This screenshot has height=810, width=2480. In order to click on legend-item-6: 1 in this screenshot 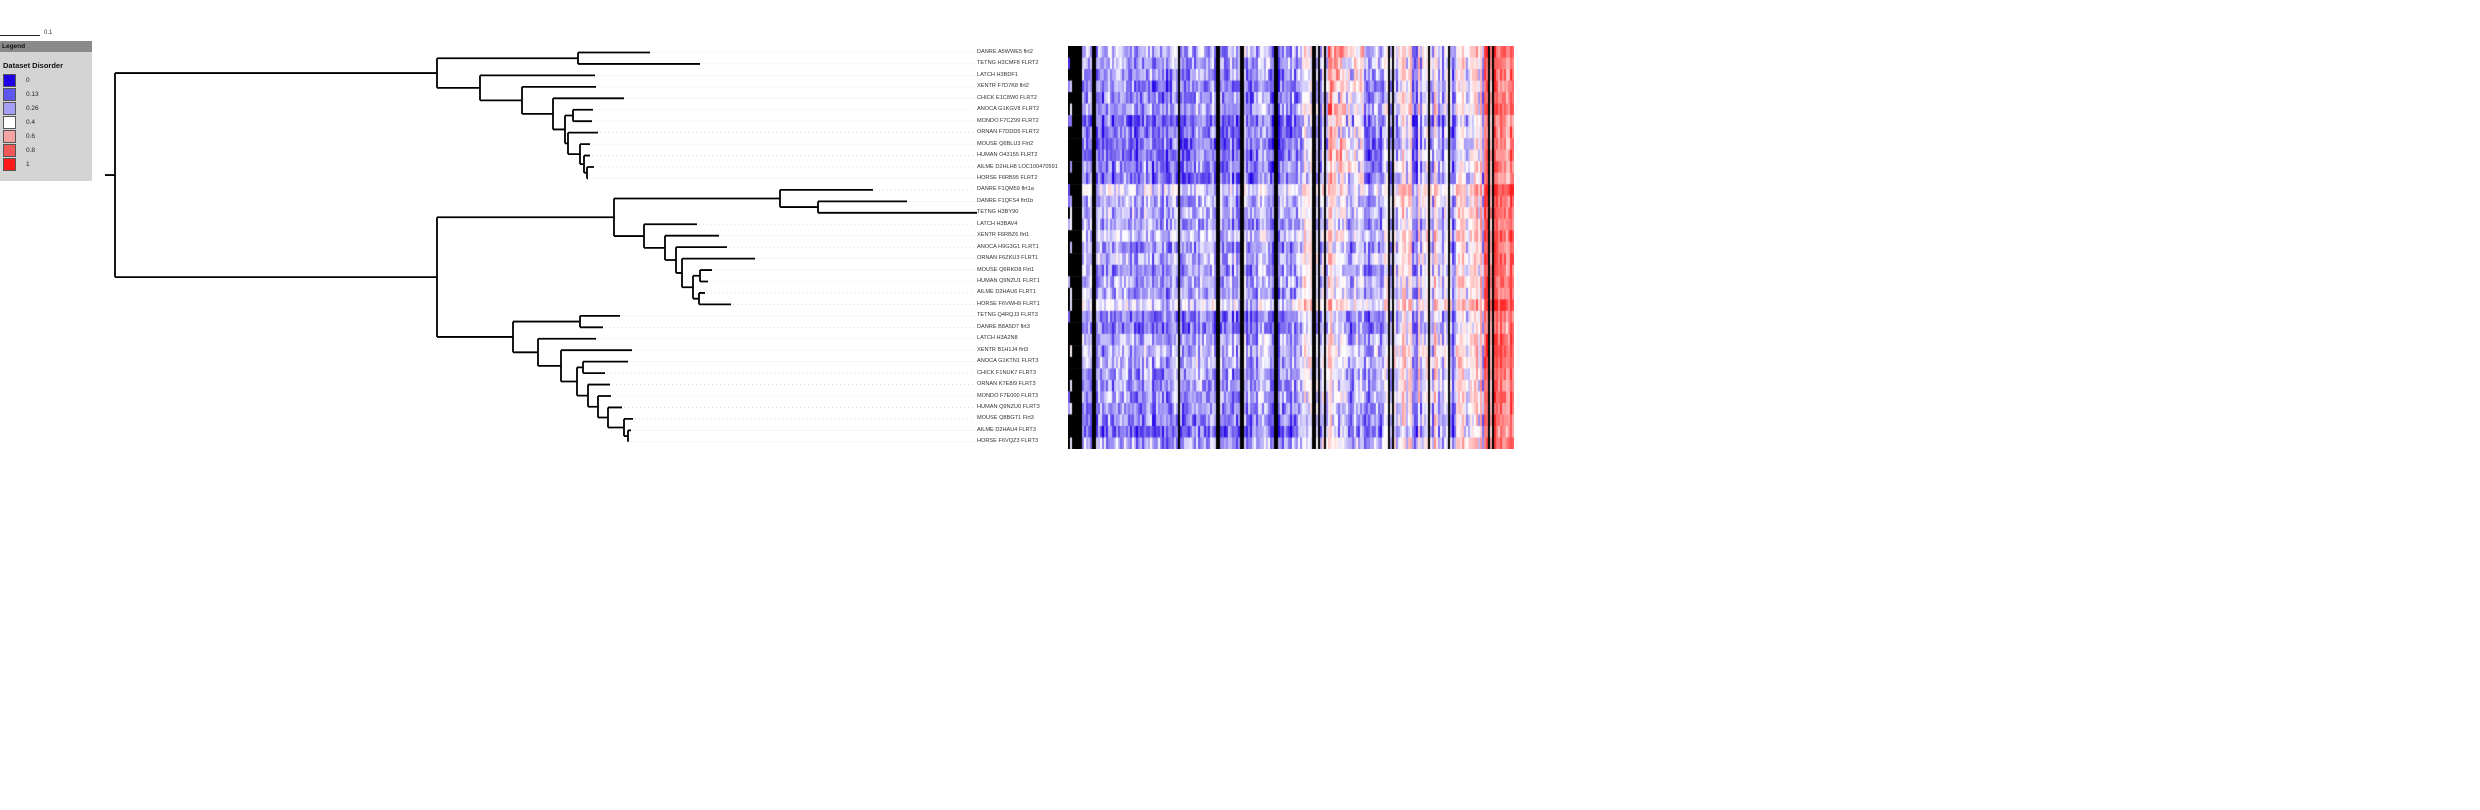, I will do `click(46, 165)`.